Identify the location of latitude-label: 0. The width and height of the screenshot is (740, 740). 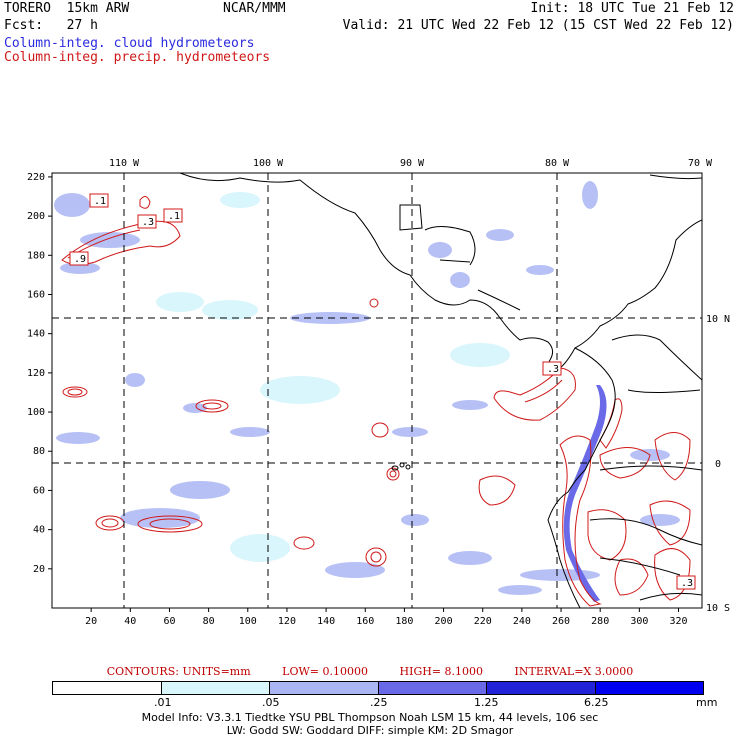
(718, 464).